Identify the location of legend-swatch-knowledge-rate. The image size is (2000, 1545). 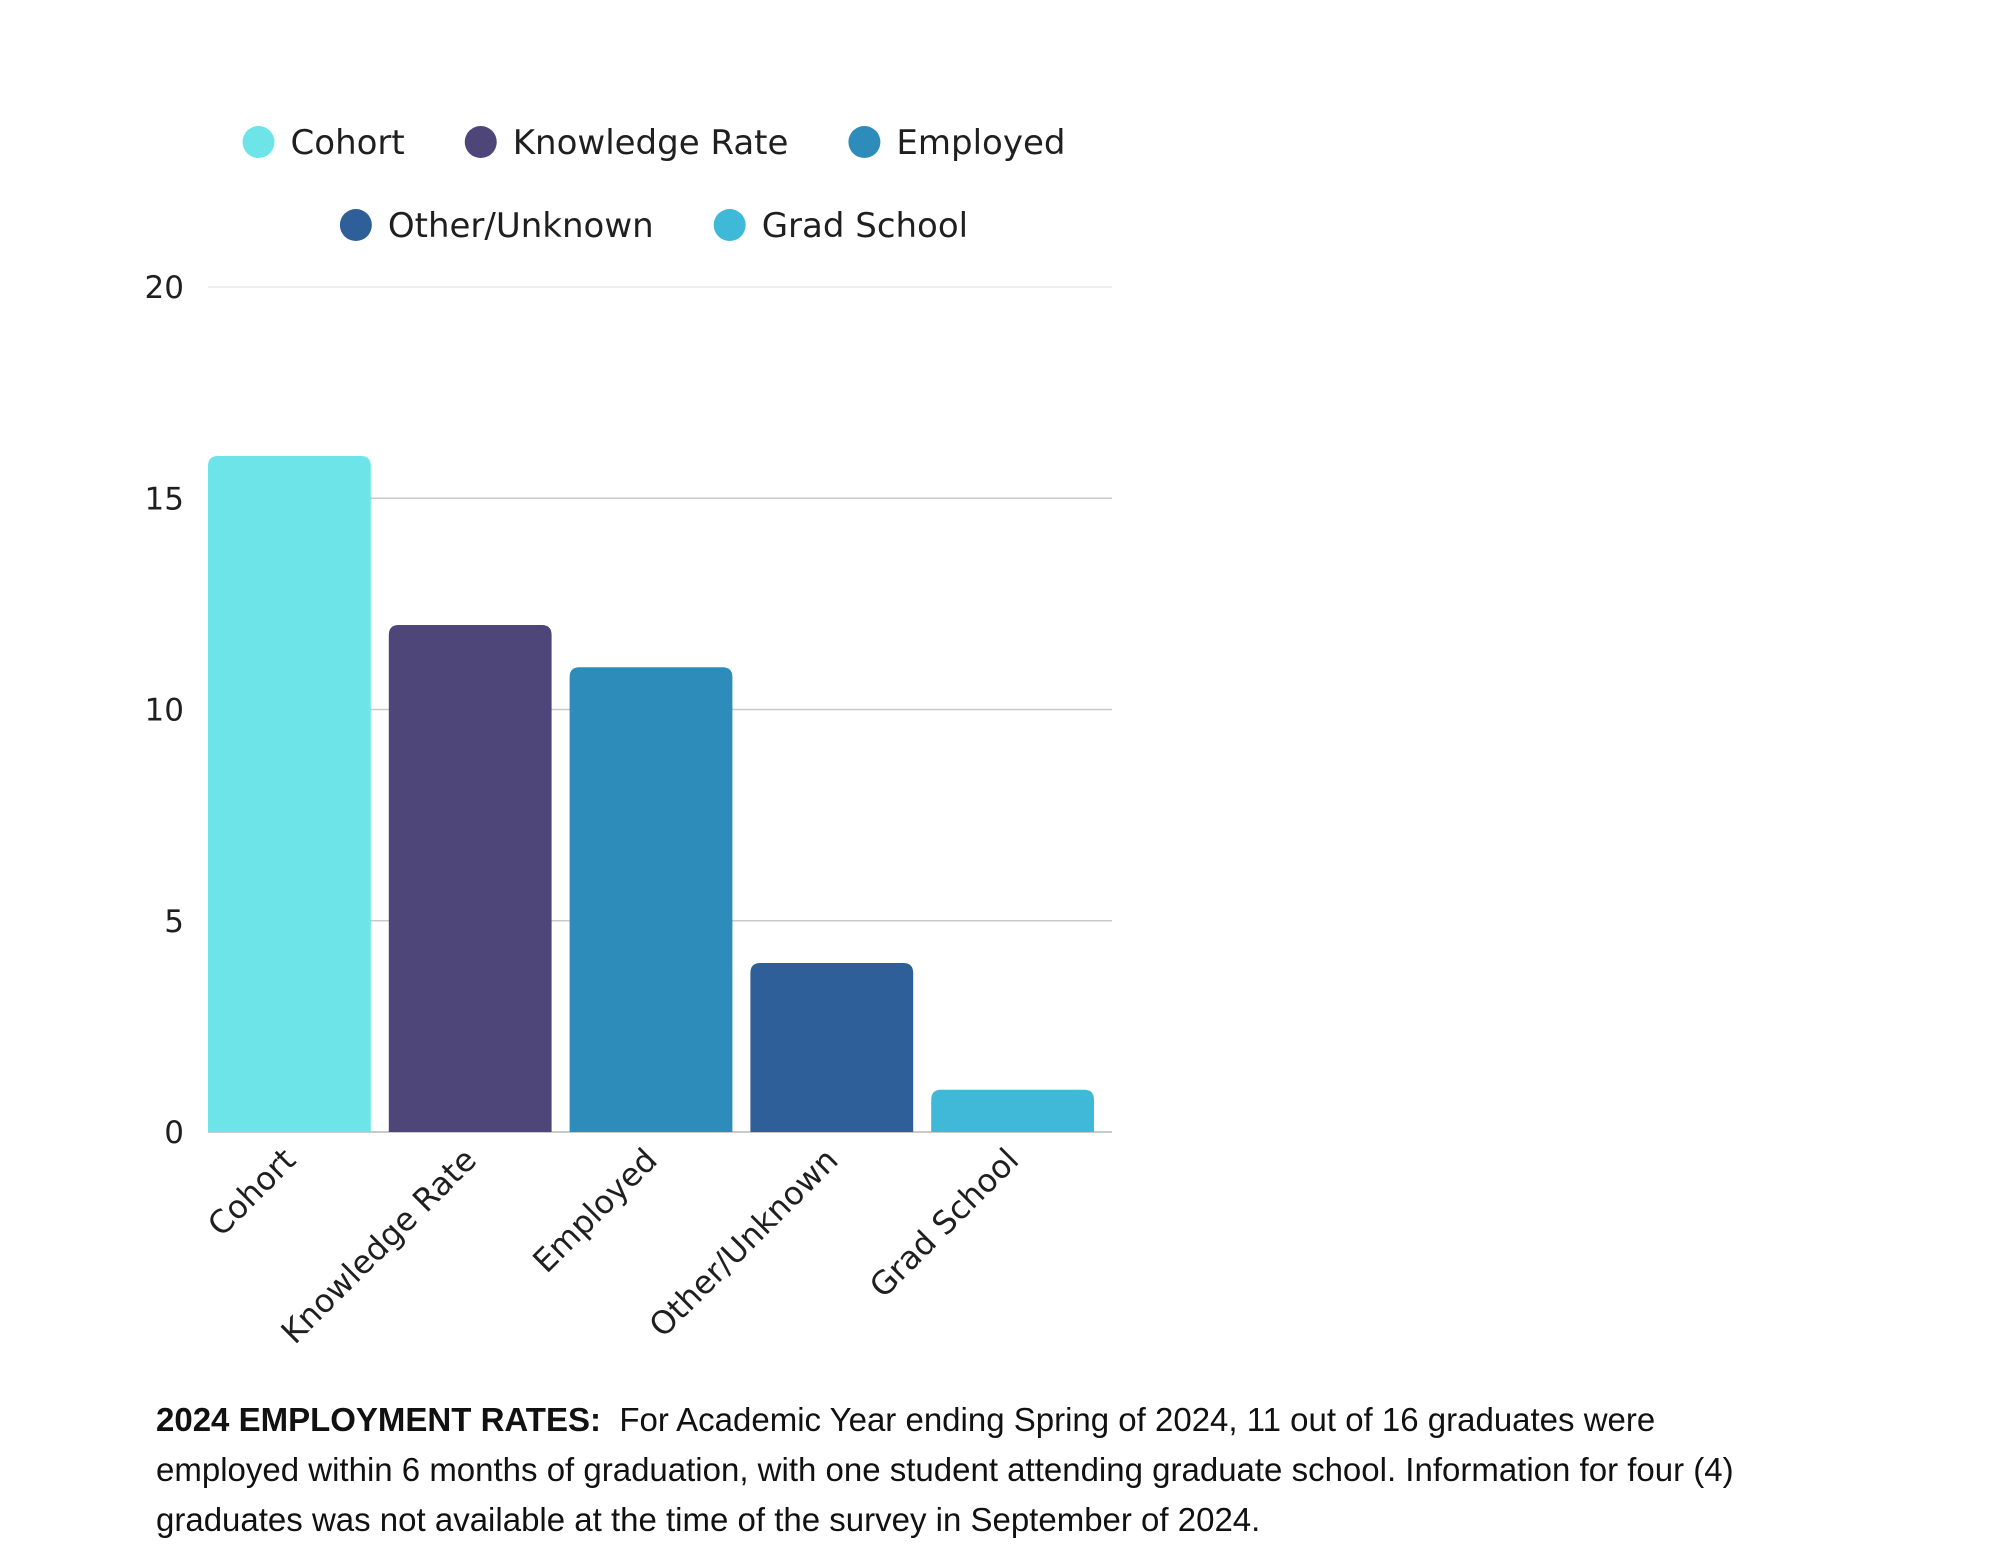
(480, 142).